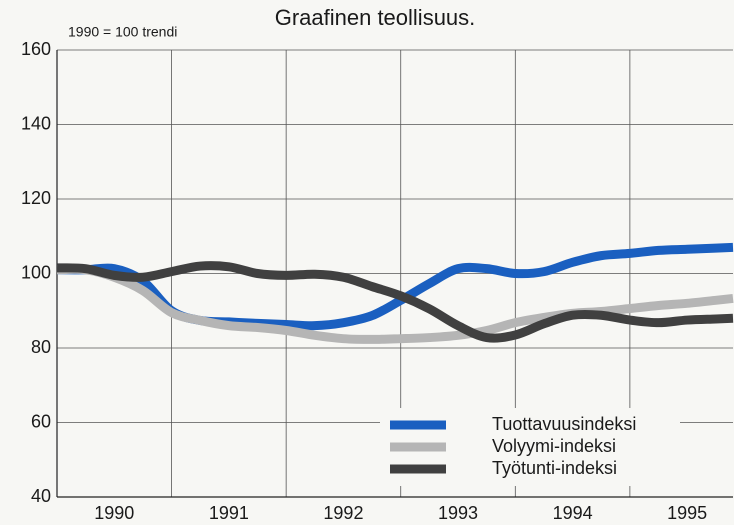 Image resolution: width=734 pixels, height=525 pixels. Describe the element at coordinates (122, 32) in the screenshot. I see `subtitle: 1990 = 100 trendi` at that location.